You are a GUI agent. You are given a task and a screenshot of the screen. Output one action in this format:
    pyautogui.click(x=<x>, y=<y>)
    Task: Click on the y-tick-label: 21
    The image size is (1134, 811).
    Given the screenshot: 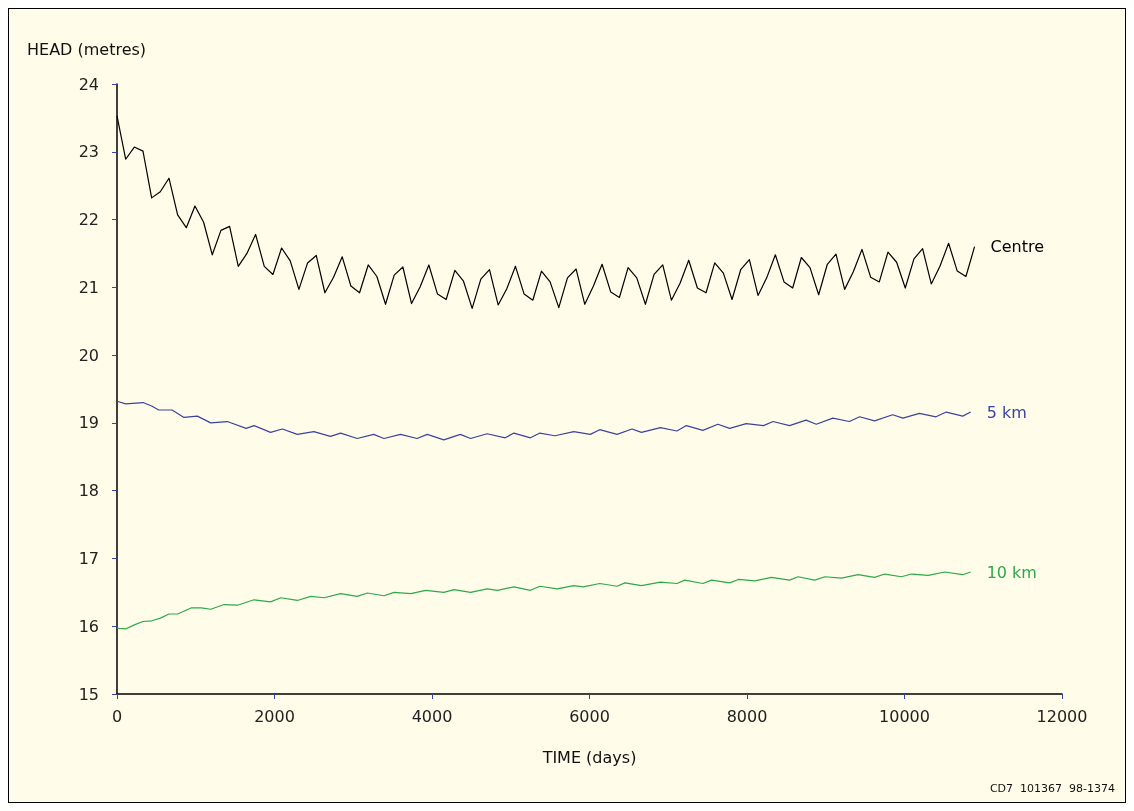 What is the action you would take?
    pyautogui.click(x=88, y=287)
    